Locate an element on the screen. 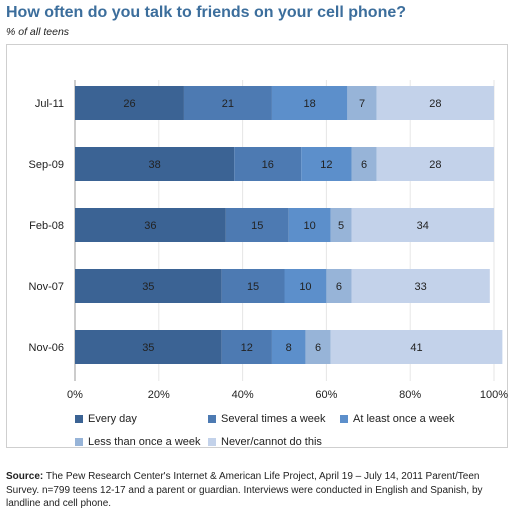 This screenshot has height=527, width=518. x-tick-label: 0% is located at coordinates (75, 395).